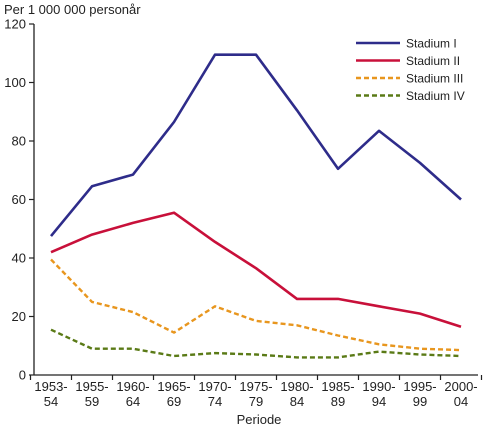 Image resolution: width=500 pixels, height=429 pixels. What do you see at coordinates (19, 141) in the screenshot?
I see `y-tick-label: 80` at bounding box center [19, 141].